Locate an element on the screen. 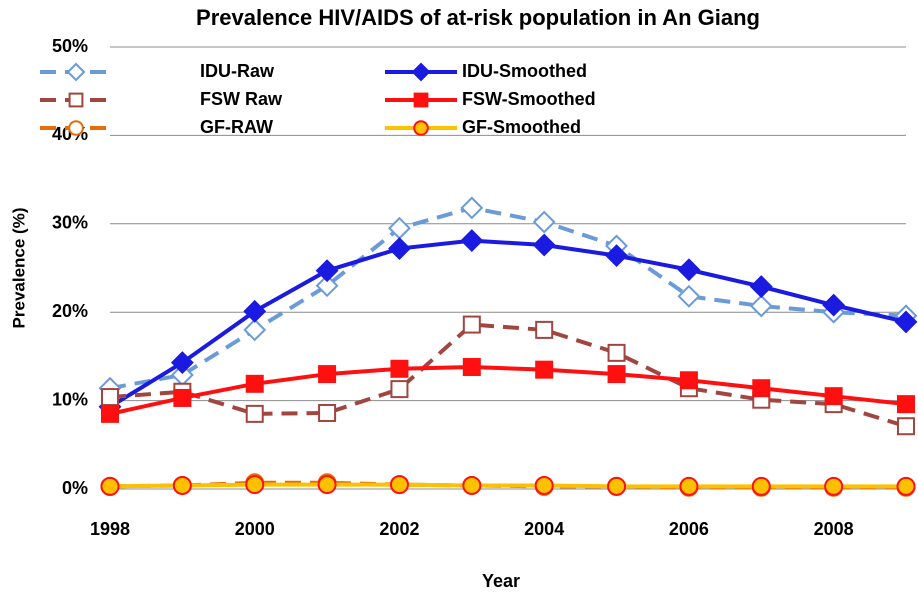 The height and width of the screenshot is (603, 918). legend-label: IDU-Smoothed is located at coordinates (524, 71).